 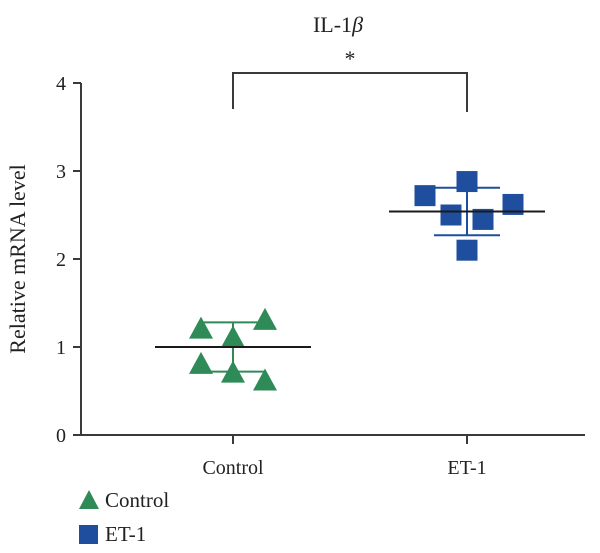 I want to click on y-tick-label: 0, so click(x=61, y=436).